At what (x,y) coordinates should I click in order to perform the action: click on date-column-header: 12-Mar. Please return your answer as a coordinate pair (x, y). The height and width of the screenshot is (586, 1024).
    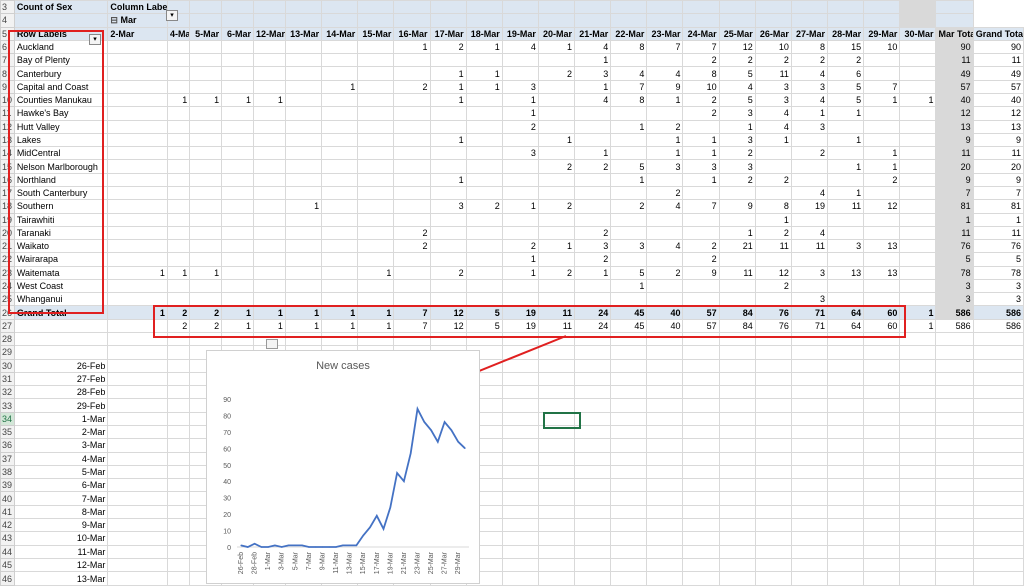
    Looking at the image, I should click on (269, 33).